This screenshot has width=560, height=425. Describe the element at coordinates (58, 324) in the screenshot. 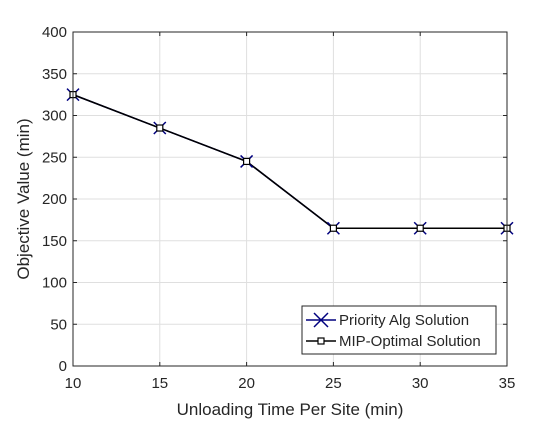

I see `y-tick-label: 50` at that location.